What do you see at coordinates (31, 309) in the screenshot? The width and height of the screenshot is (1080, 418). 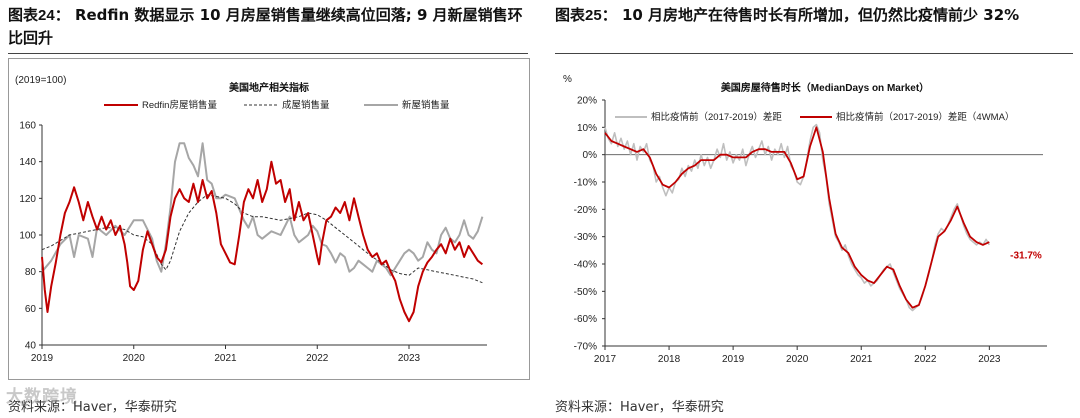 I see `y-tick-label: 60` at bounding box center [31, 309].